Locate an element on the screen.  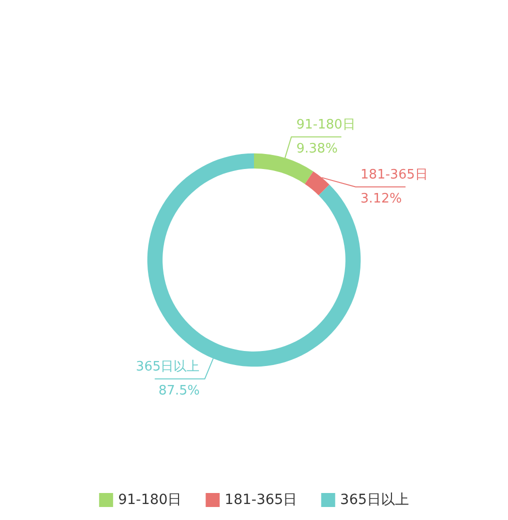
data-label: 9.38% is located at coordinates (317, 148).